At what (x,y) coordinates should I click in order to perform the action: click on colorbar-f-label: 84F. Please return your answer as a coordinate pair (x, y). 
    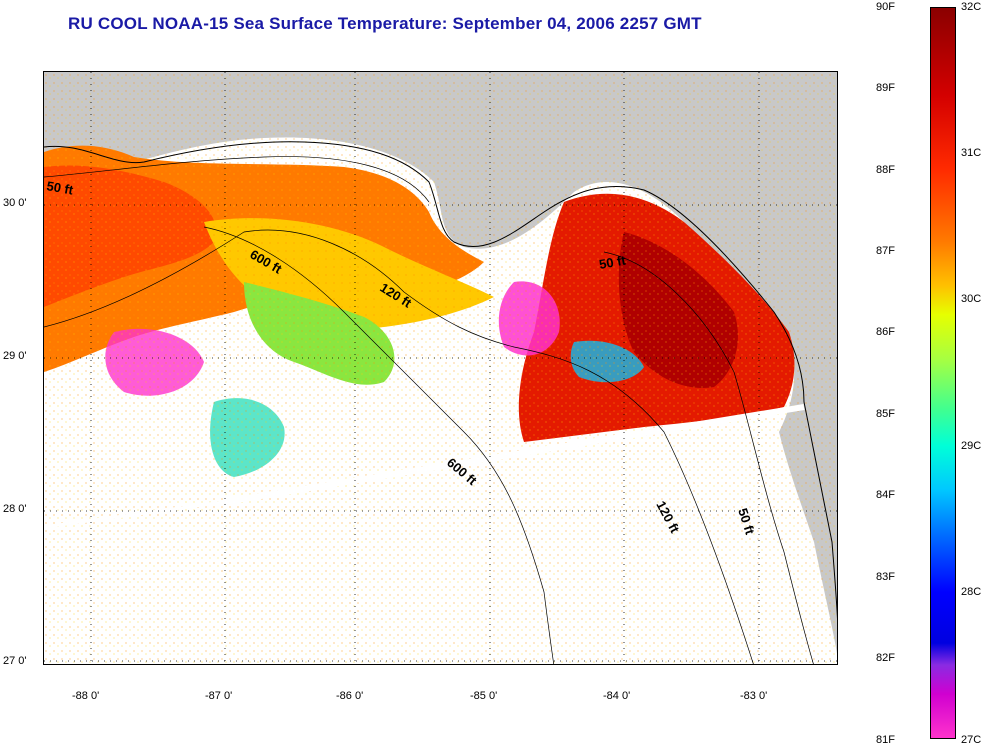
    Looking at the image, I should click on (885, 495).